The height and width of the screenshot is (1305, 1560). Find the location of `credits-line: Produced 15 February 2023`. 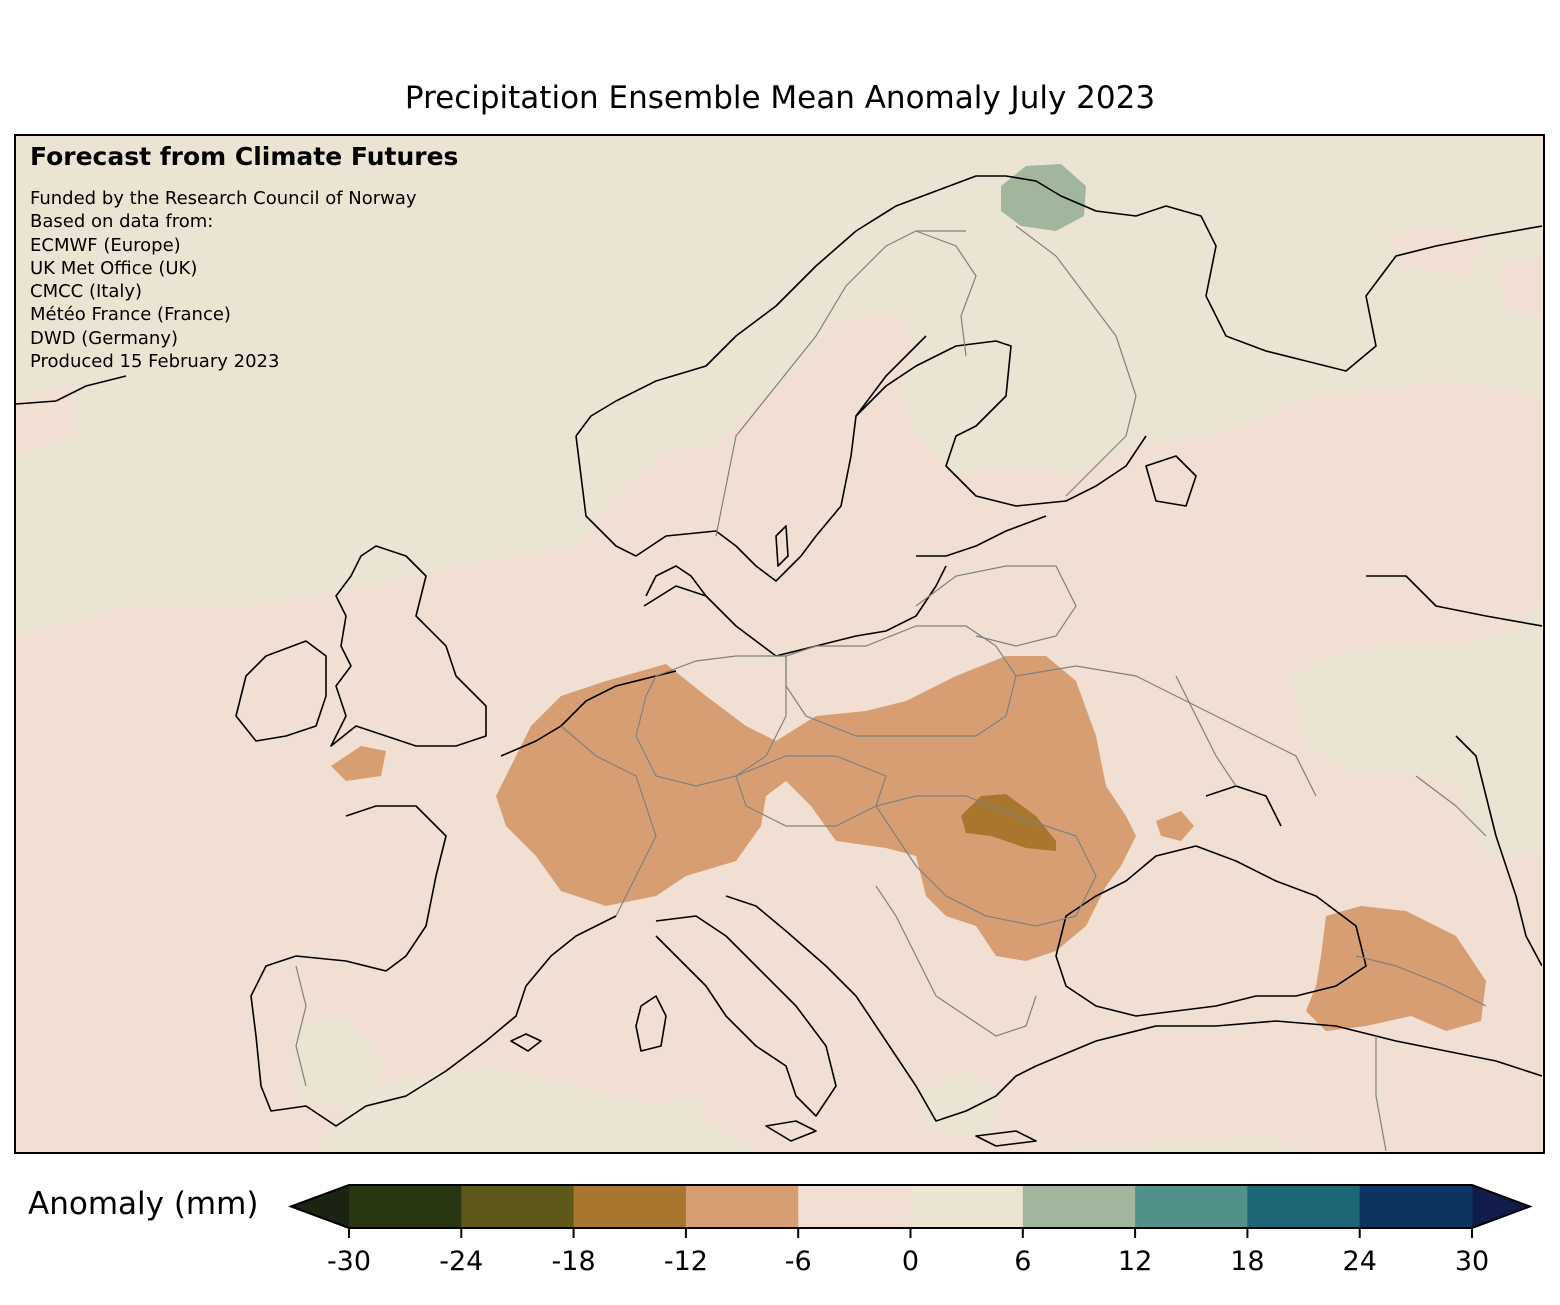

credits-line: Produced 15 February 2023 is located at coordinates (155, 362).